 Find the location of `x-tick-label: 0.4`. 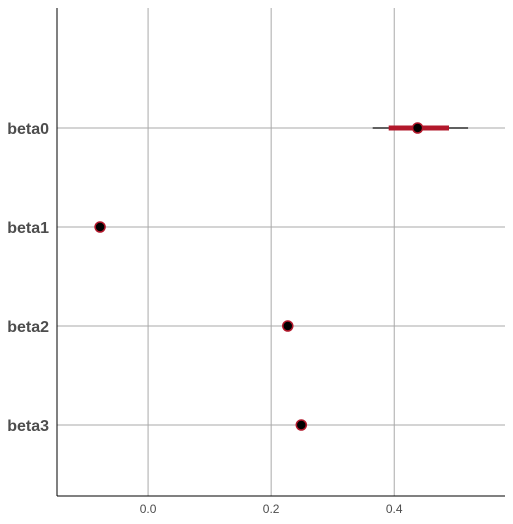

x-tick-label: 0.4 is located at coordinates (394, 509).